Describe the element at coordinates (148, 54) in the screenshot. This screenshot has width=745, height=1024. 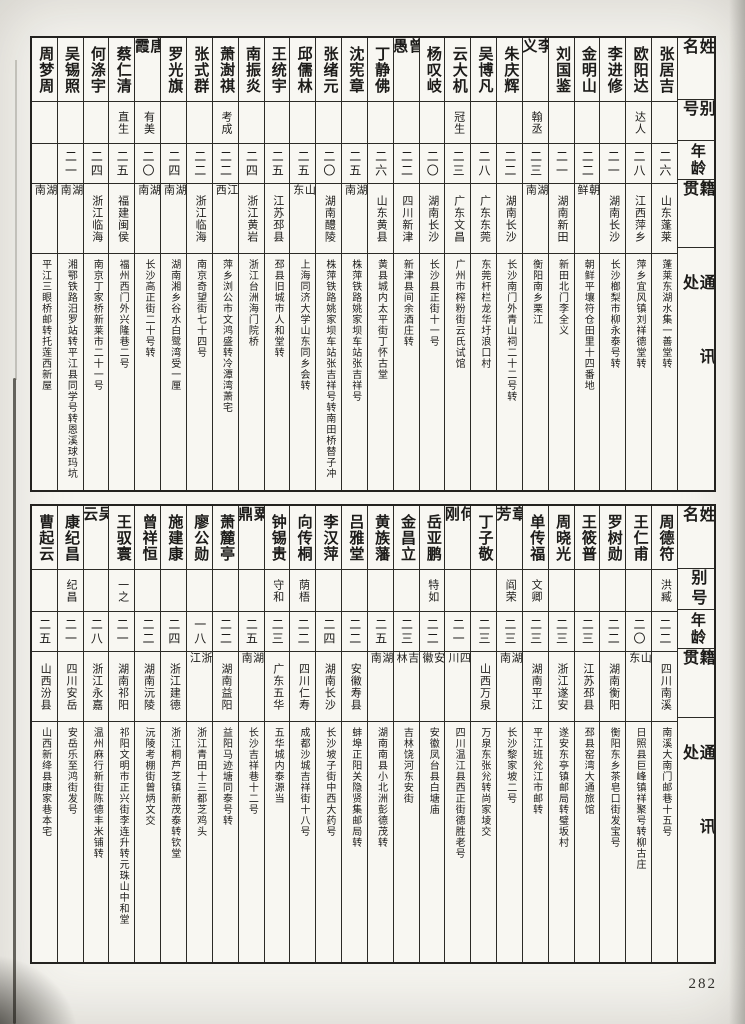
I see `entry-name: 唐霞` at that location.